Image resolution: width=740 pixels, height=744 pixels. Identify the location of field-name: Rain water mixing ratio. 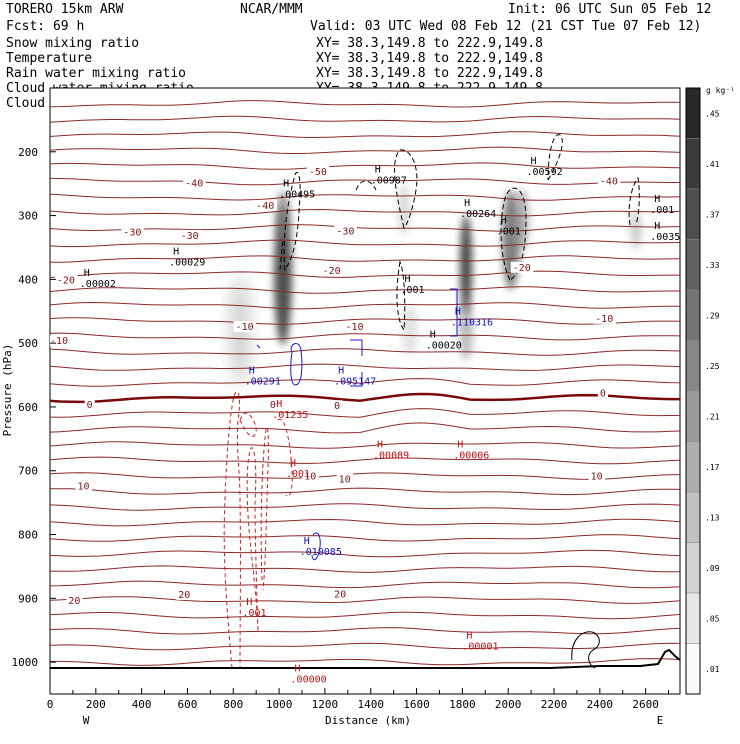
(96, 73).